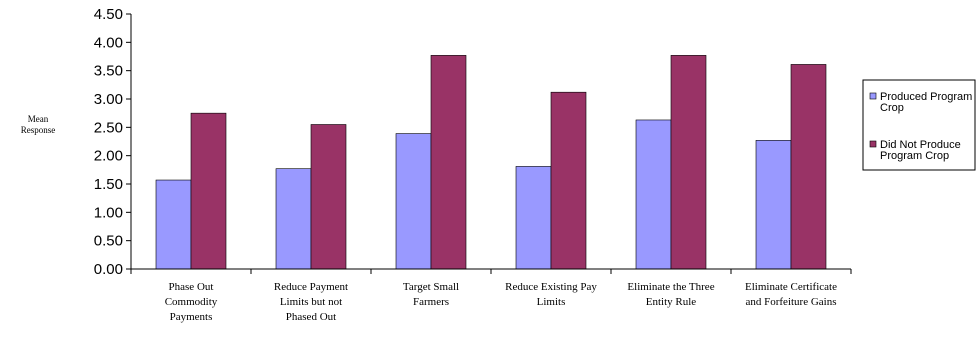  What do you see at coordinates (108, 241) in the screenshot?
I see `y-tick-label: 0.50` at bounding box center [108, 241].